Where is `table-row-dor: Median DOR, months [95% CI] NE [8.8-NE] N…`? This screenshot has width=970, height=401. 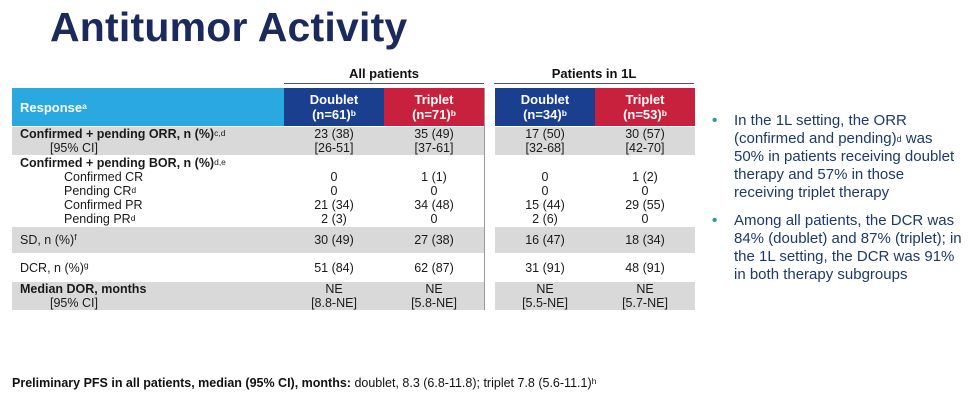 table-row-dor: Median DOR, months [95% CI] NE [8.8-NE] N… is located at coordinates (353, 295).